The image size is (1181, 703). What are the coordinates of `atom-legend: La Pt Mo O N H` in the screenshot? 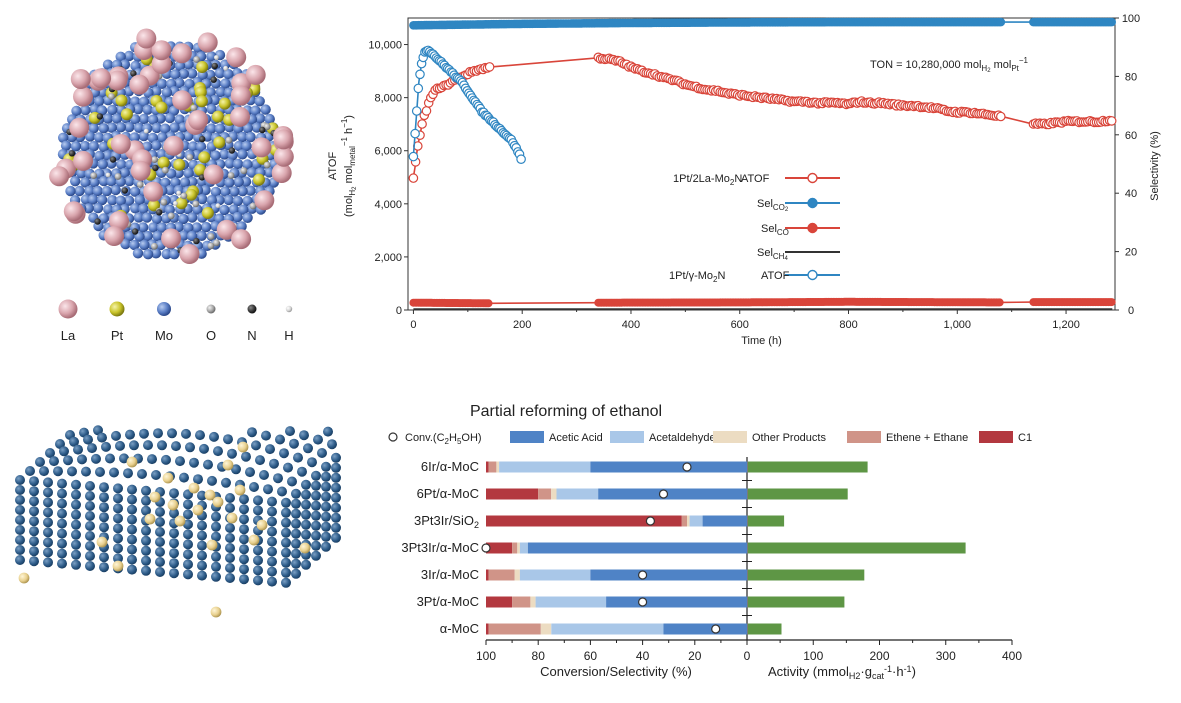 It's located at (176, 321).